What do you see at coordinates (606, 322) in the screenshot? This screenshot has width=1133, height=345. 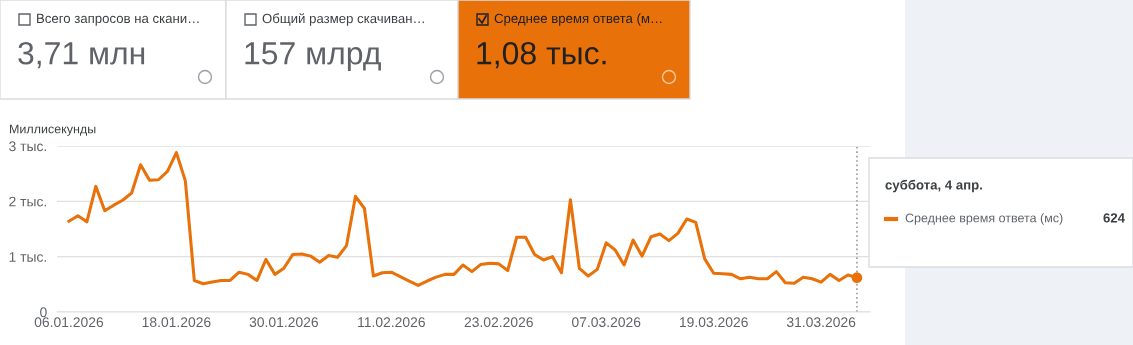 I see `x-tick-label: 07.03.2026` at bounding box center [606, 322].